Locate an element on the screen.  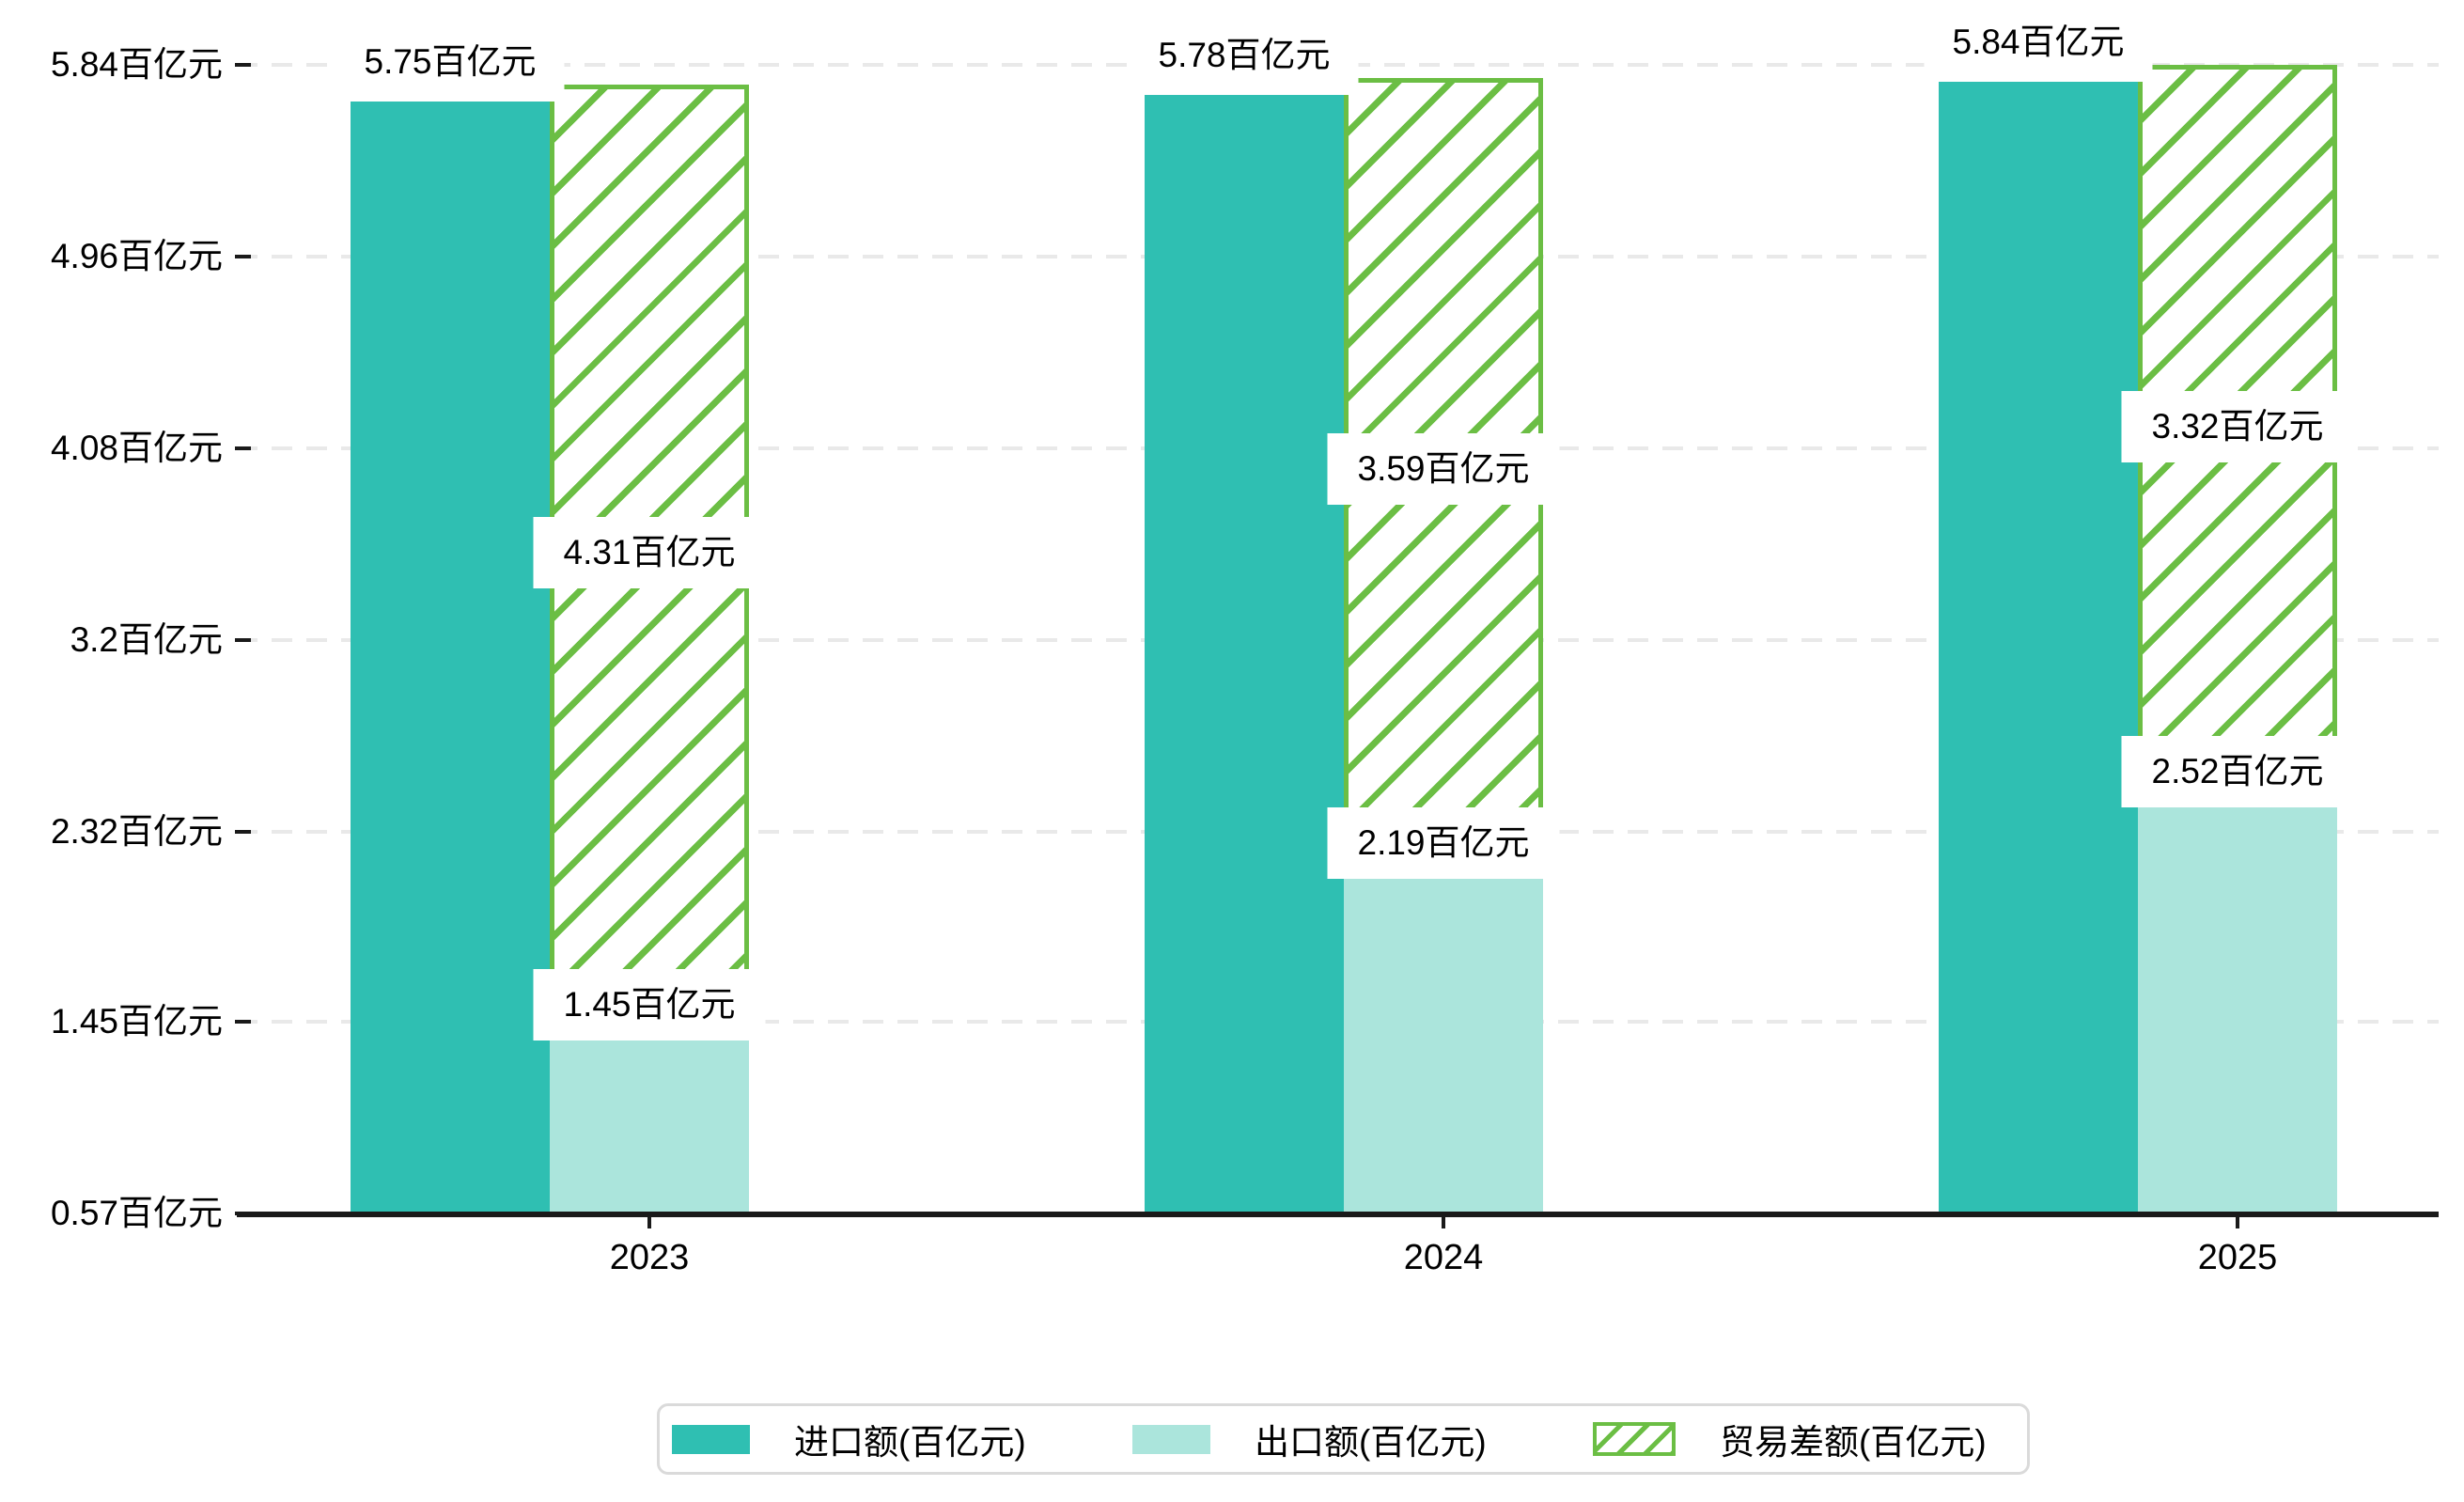
import-swatch-icon is located at coordinates (711, 1439).